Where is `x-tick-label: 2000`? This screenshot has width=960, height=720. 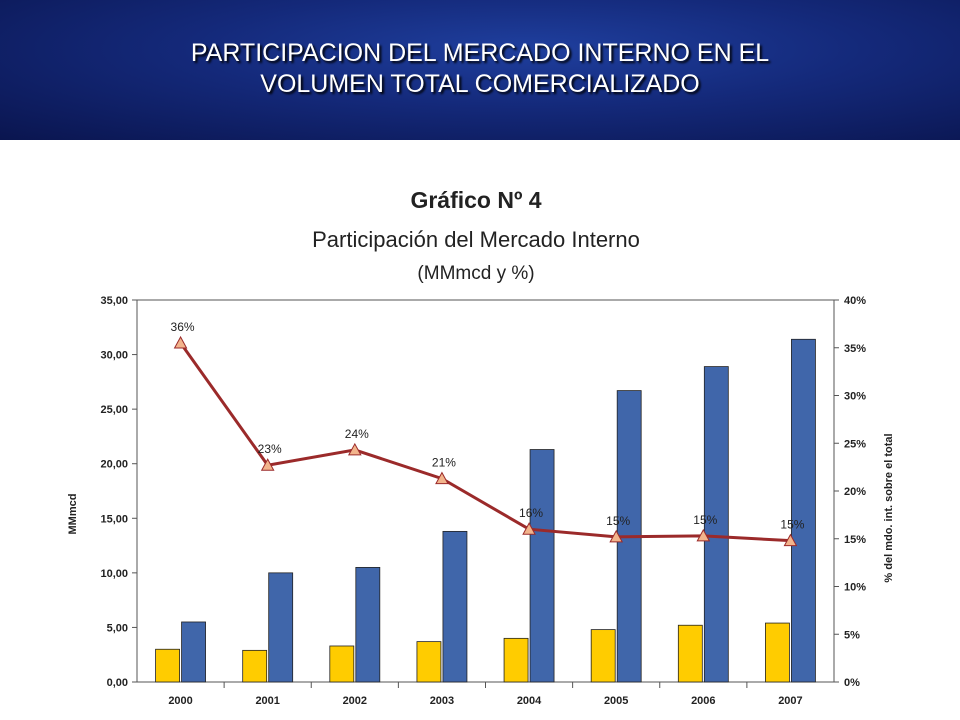 x-tick-label: 2000 is located at coordinates (180, 701).